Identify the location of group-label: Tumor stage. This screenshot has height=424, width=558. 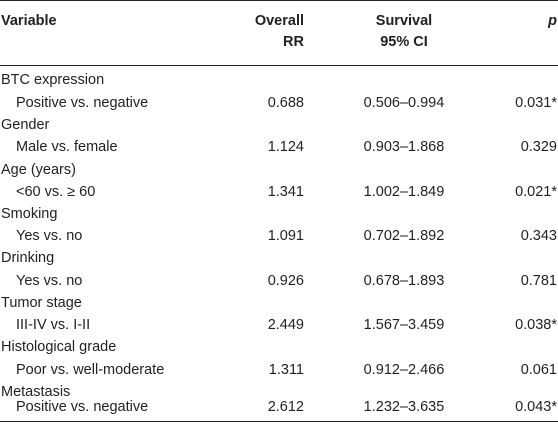
(41, 303).